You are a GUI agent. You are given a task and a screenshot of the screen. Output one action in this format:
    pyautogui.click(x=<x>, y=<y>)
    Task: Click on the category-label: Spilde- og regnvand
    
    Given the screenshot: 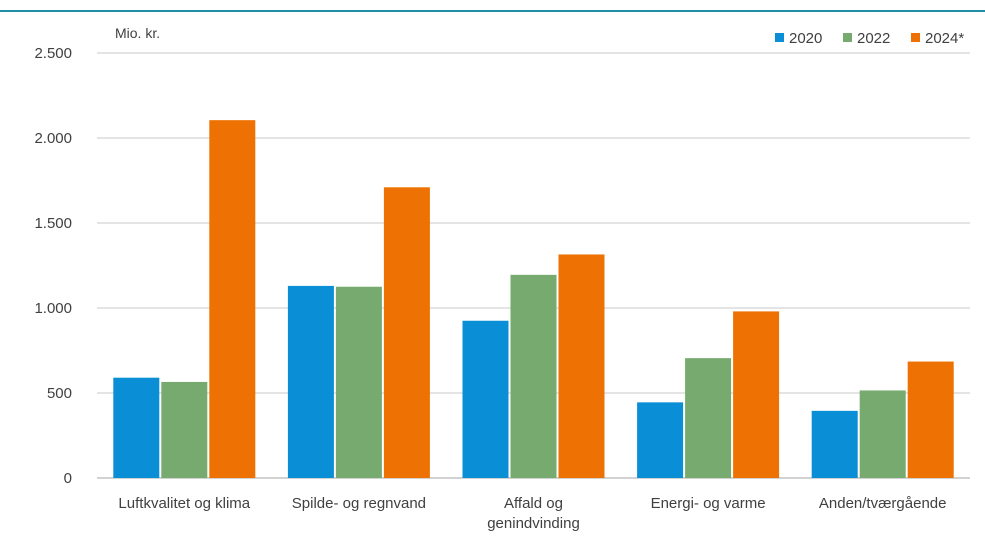 What is the action you would take?
    pyautogui.click(x=359, y=503)
    